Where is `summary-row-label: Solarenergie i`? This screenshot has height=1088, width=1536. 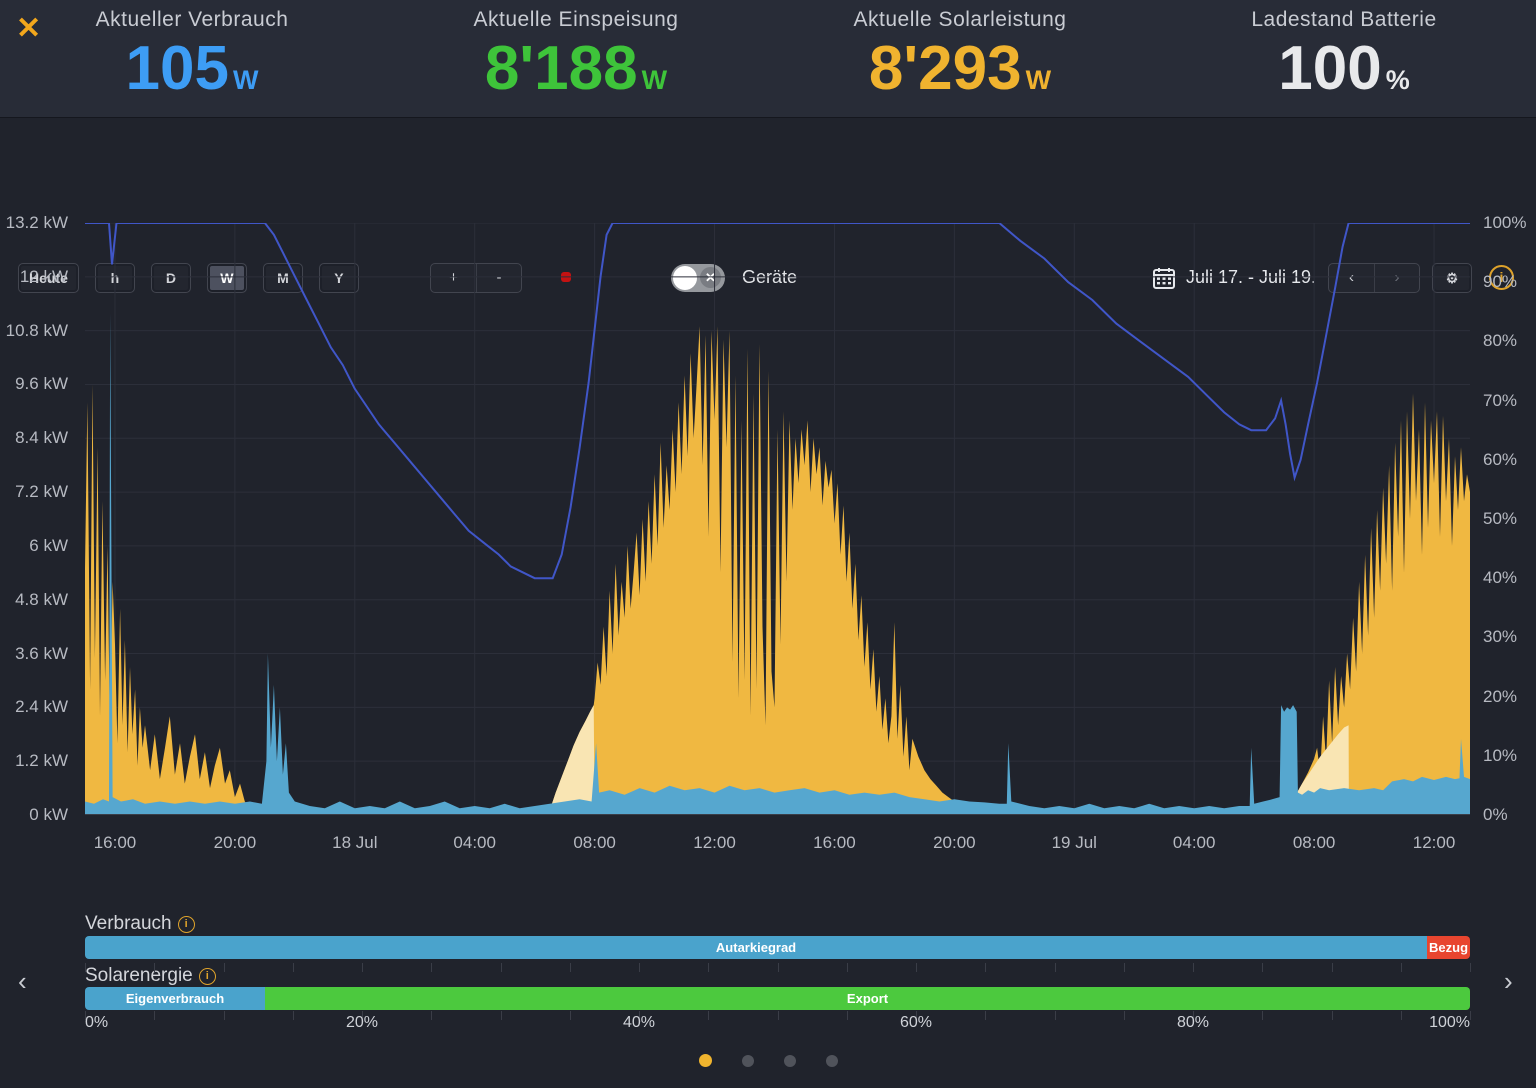
summary-row-label: Solarenergie i is located at coordinates (150, 976).